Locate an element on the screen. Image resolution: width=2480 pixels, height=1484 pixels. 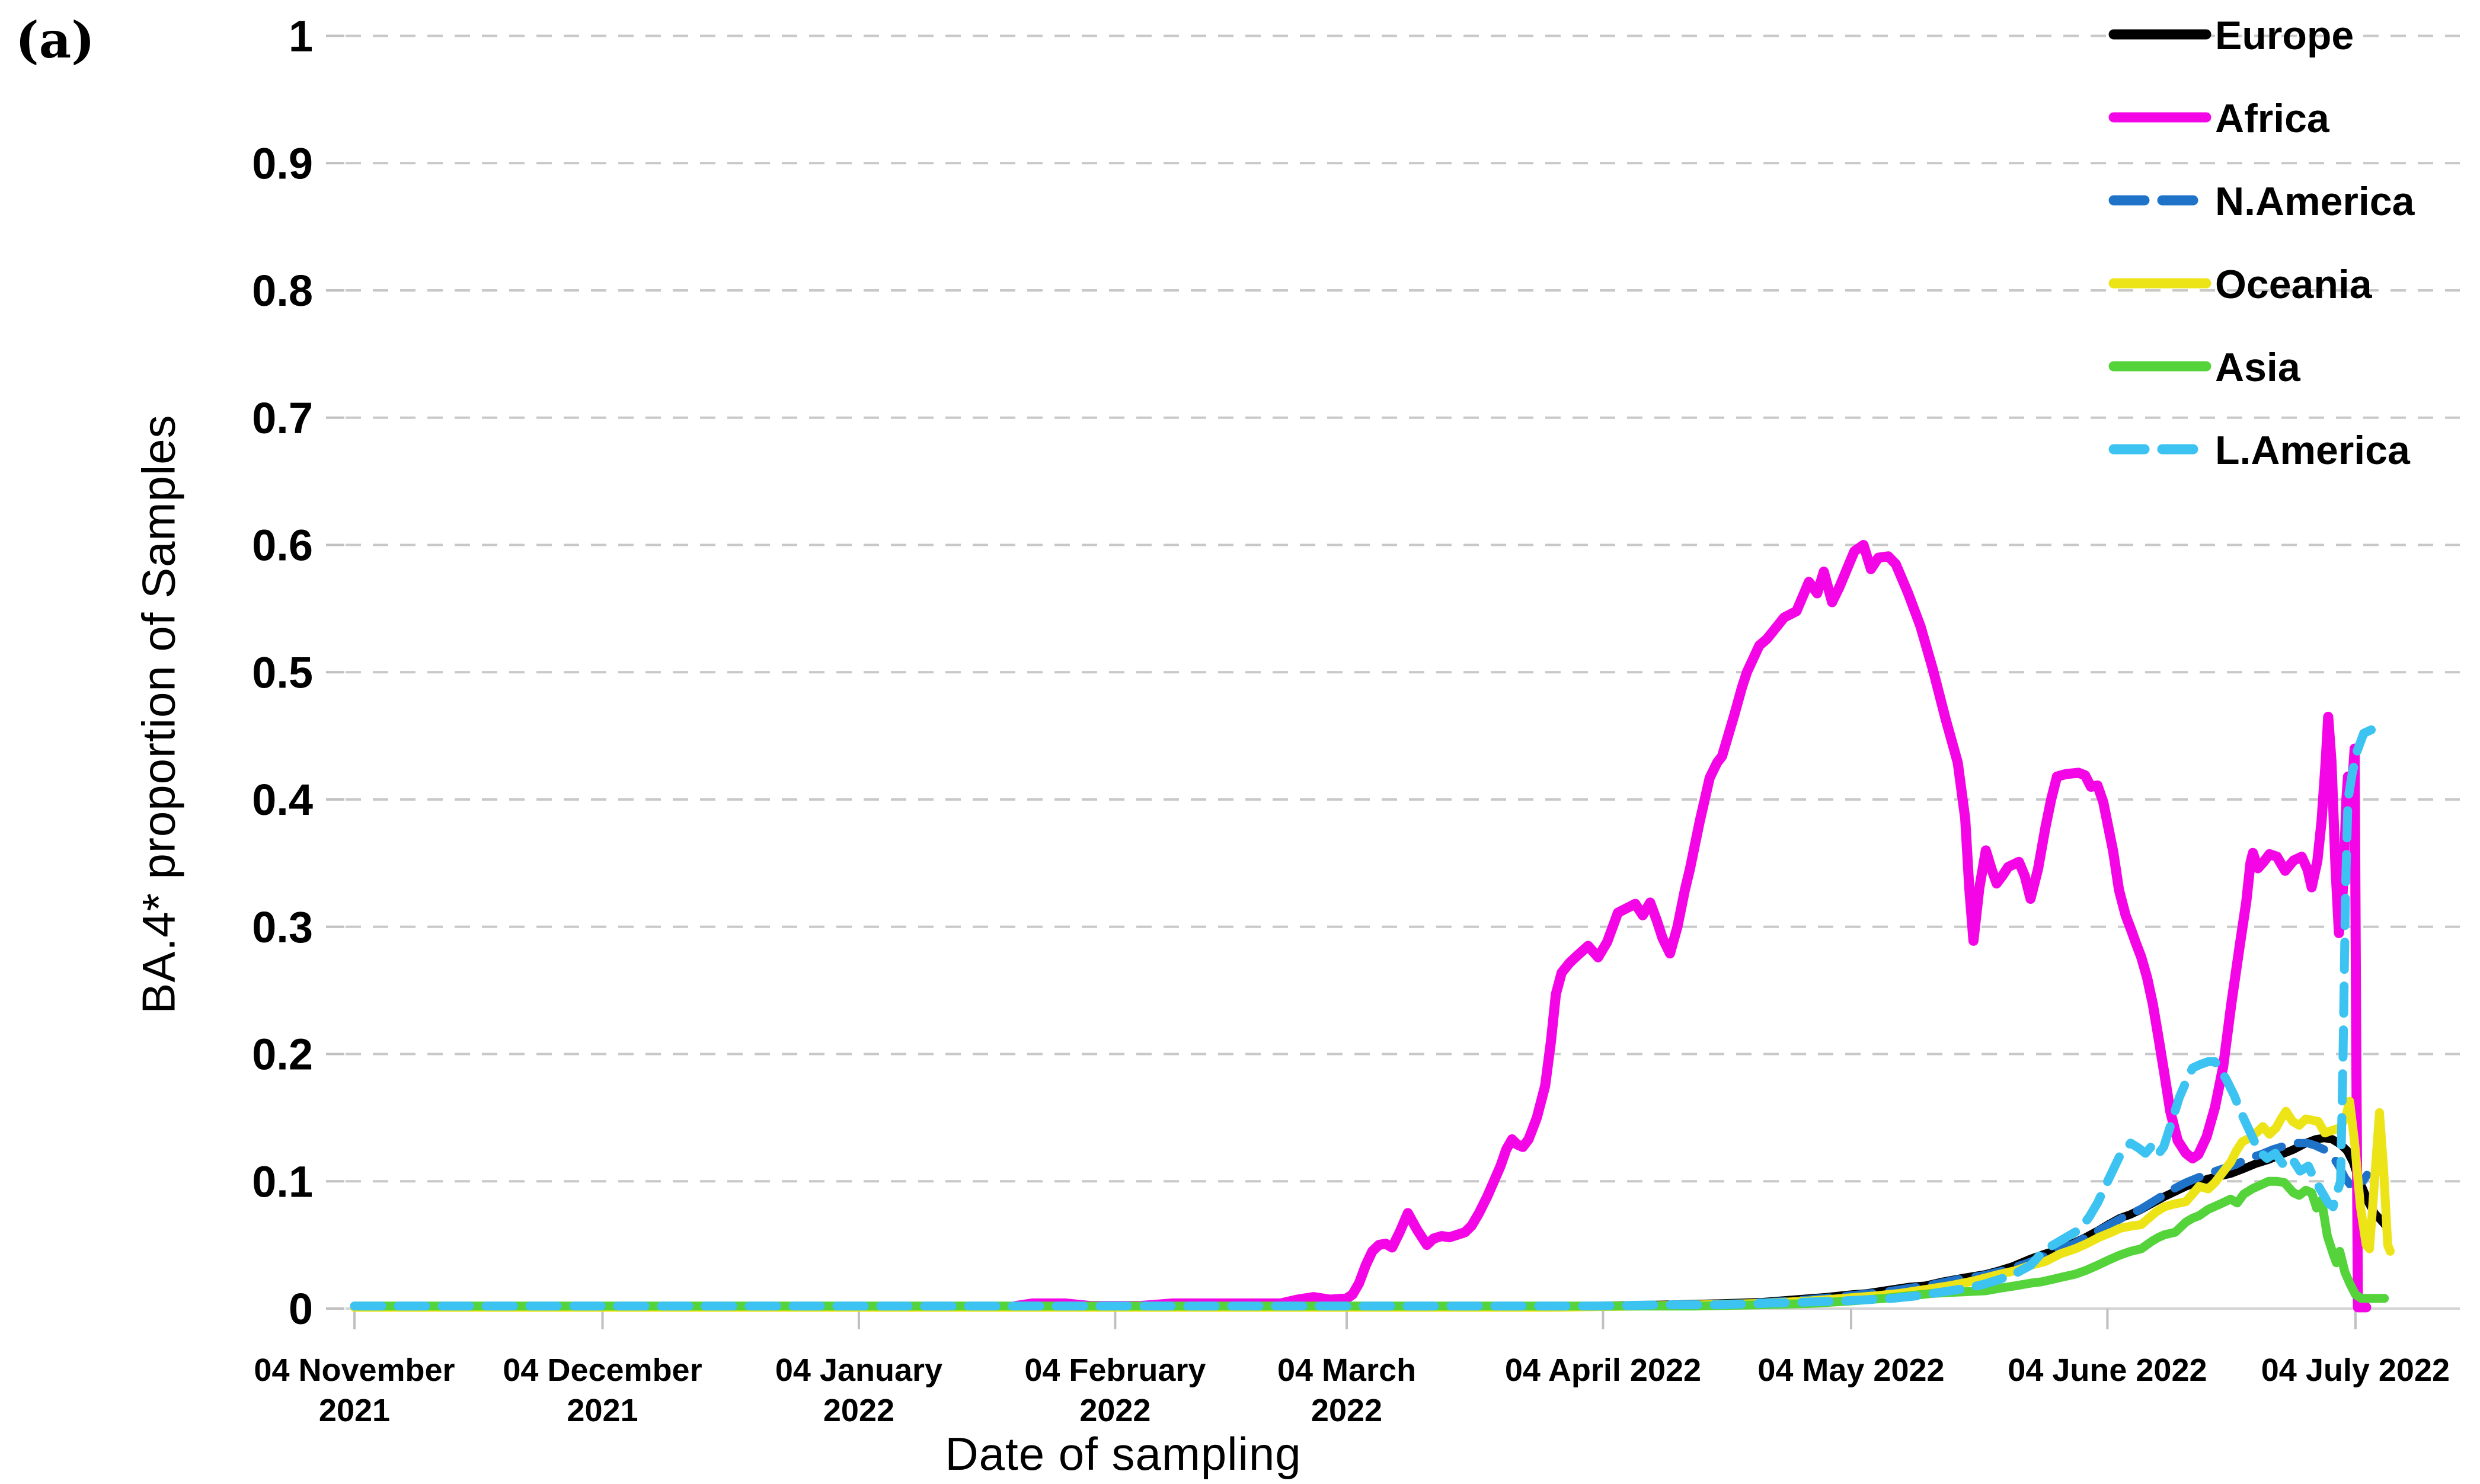
legend-label: N.America is located at coordinates (2315, 202).